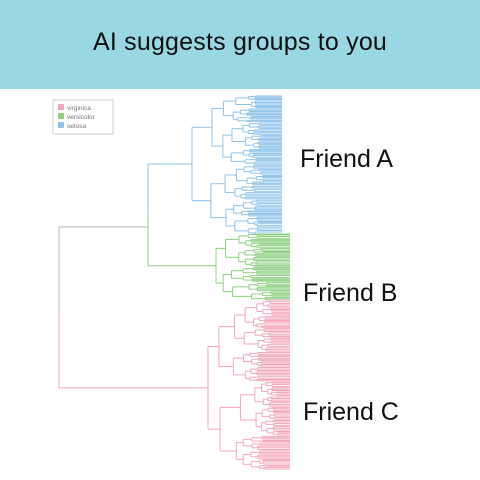 The image size is (480, 480). I want to click on legend: virginica versicolor setosa, so click(83, 117).